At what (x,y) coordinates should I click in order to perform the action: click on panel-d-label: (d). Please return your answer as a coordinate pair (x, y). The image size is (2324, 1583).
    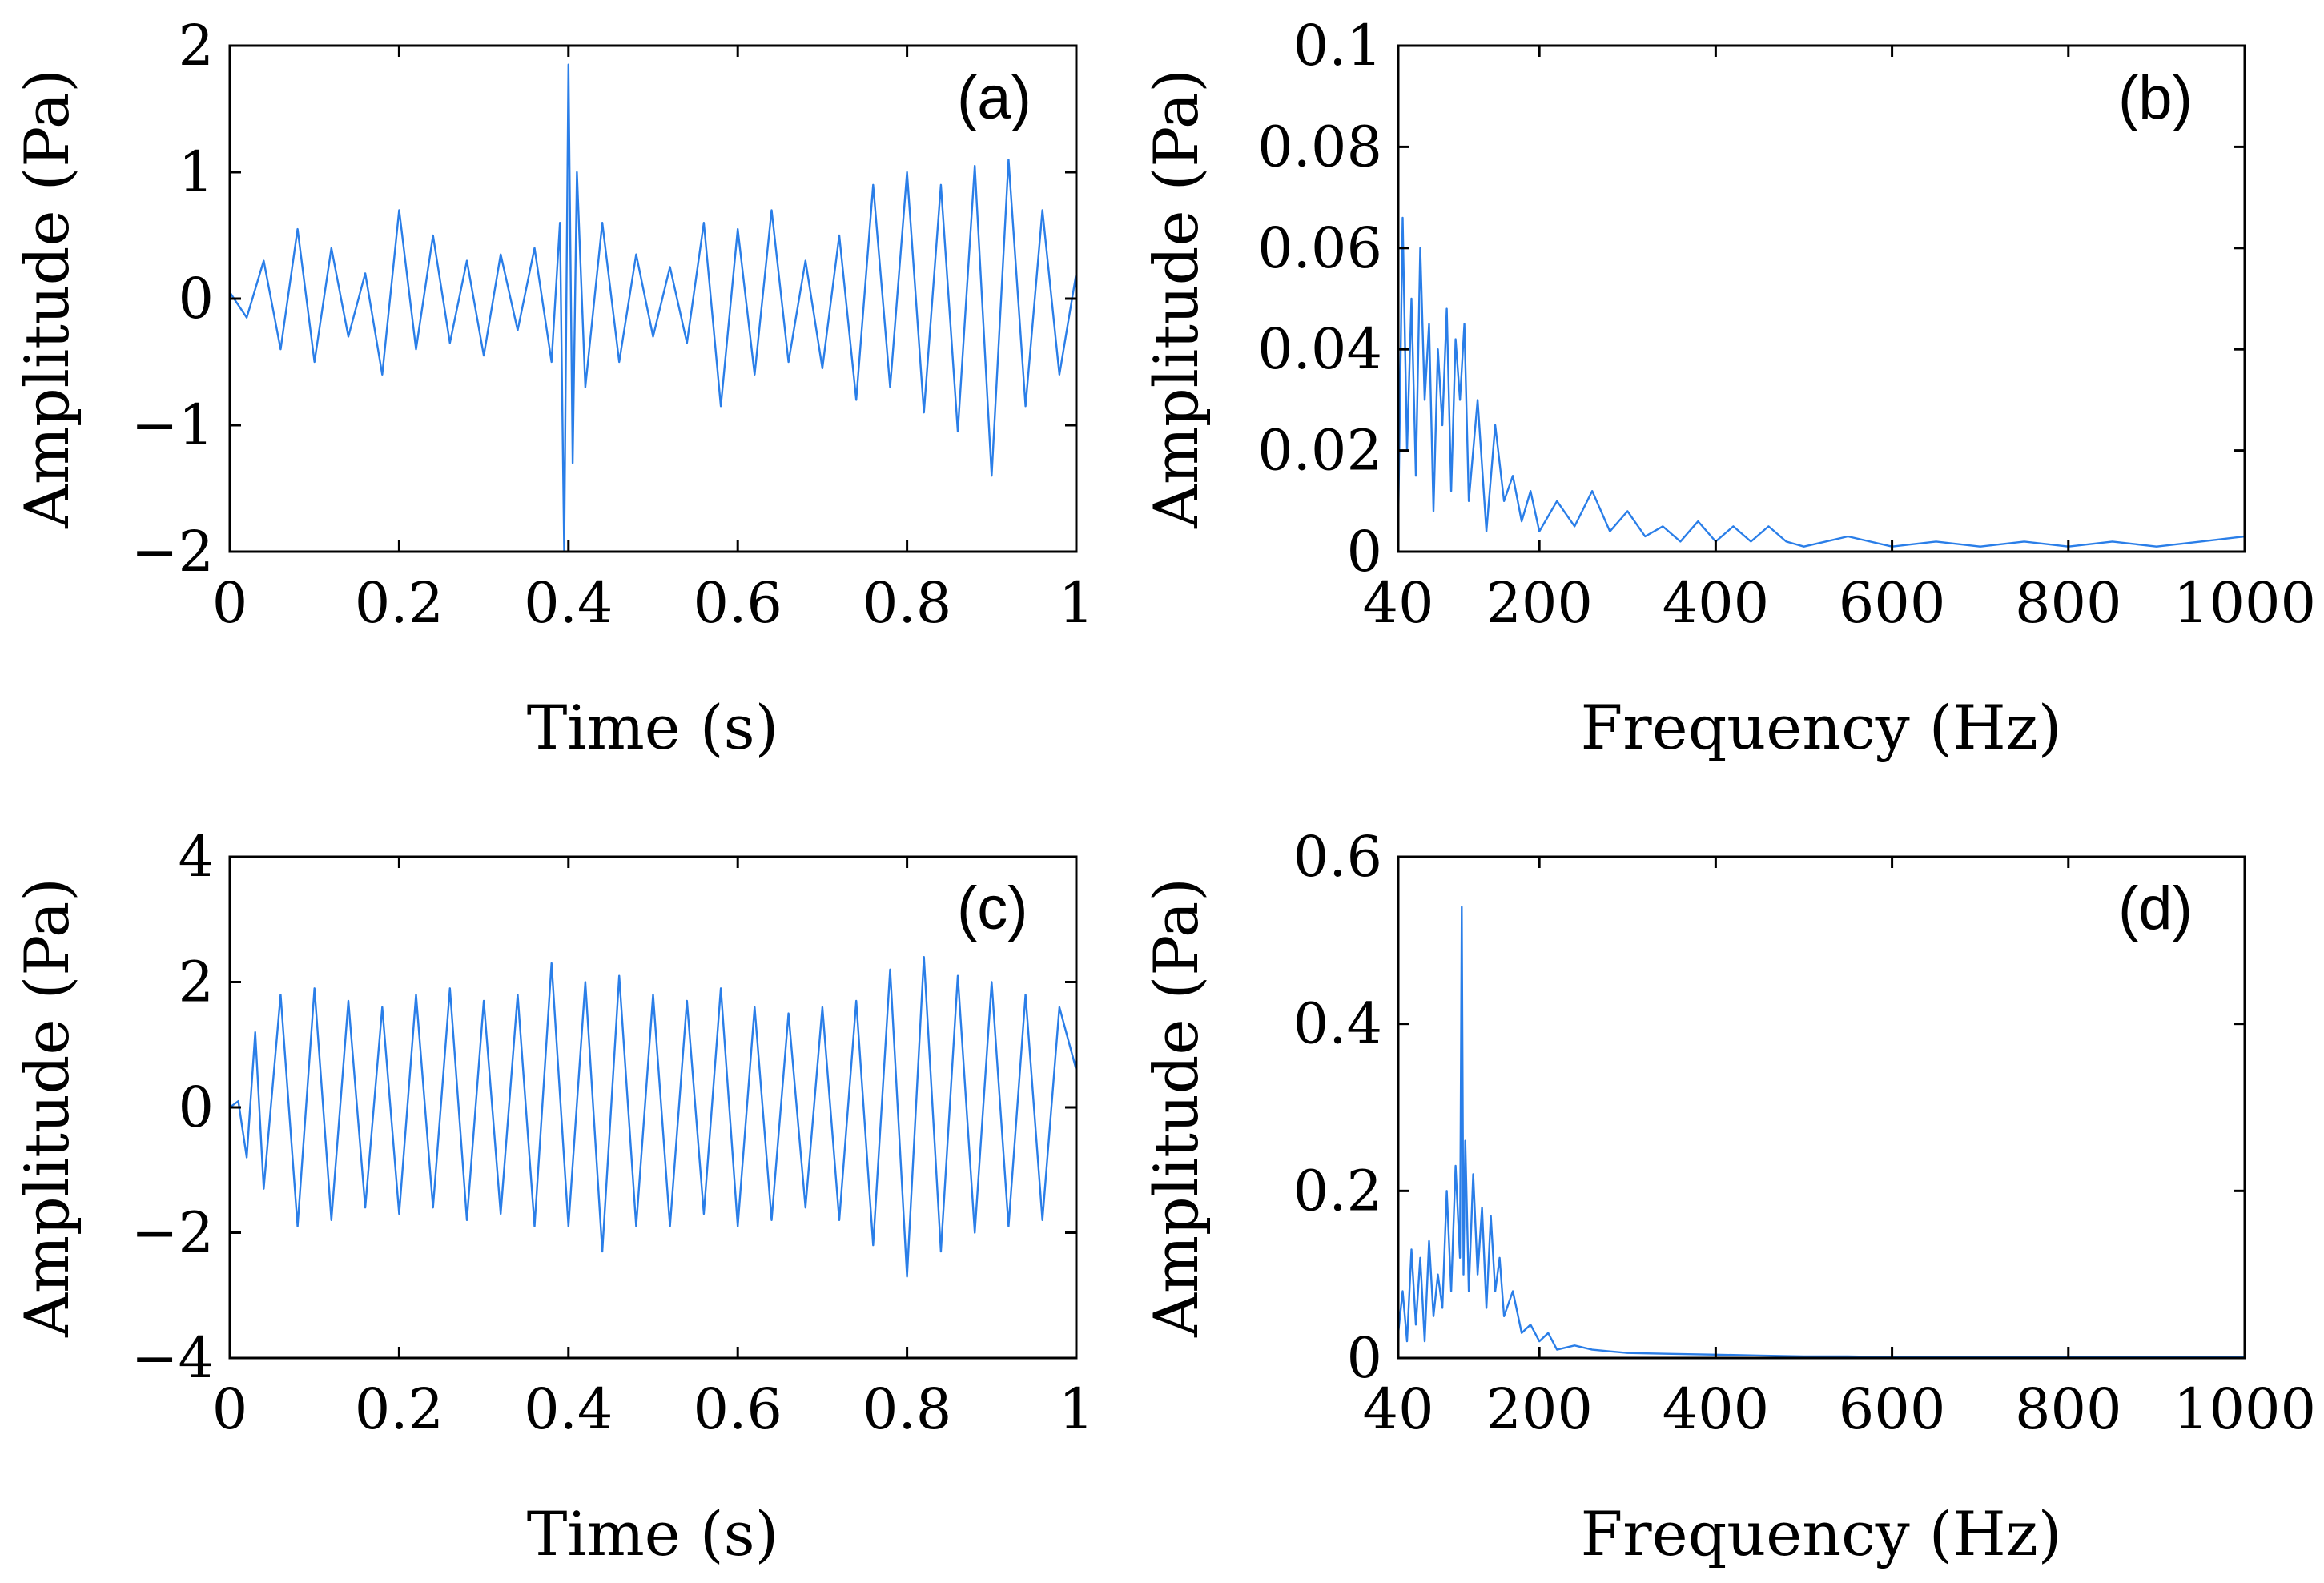
    Looking at the image, I should click on (2155, 908).